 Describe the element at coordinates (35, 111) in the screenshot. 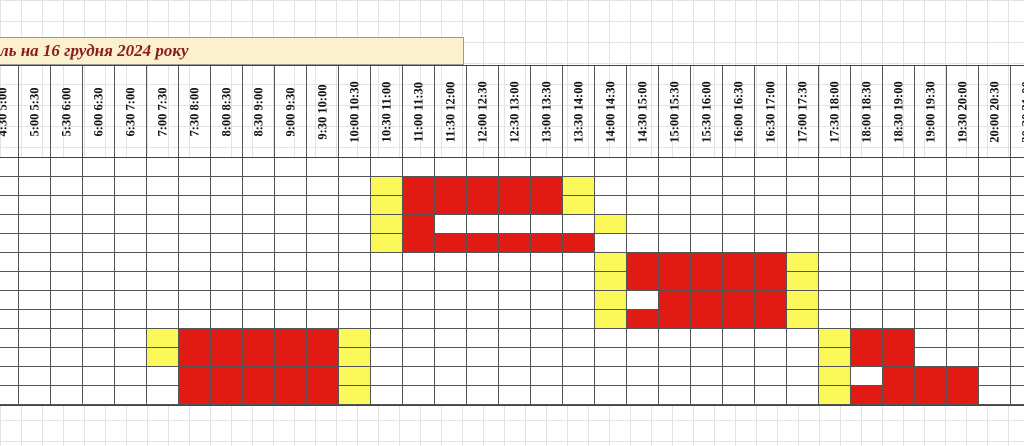

I see `time-slot-header-cell: 5:00 5:30` at that location.